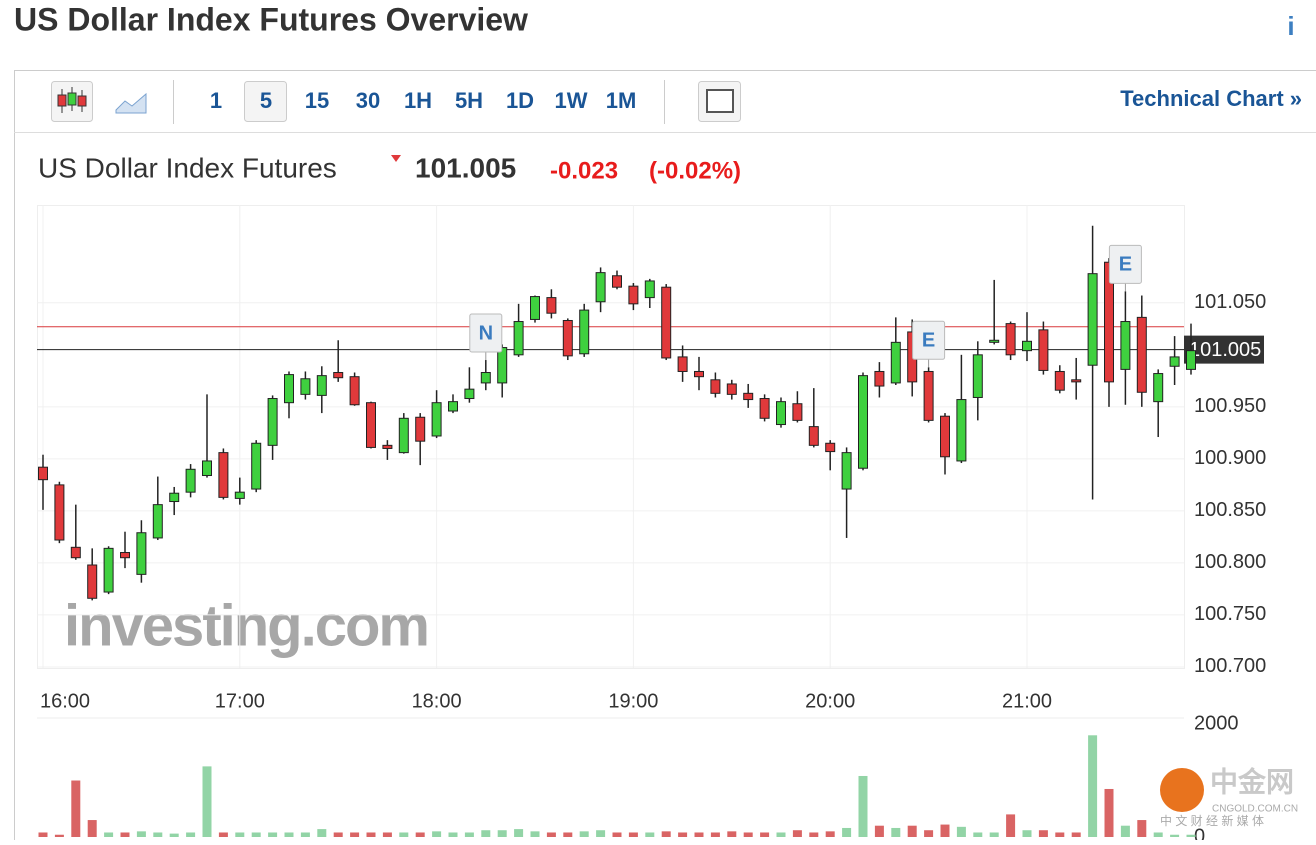 This screenshot has width=1316, height=845. What do you see at coordinates (1230, 614) in the screenshot?
I see `y-tick-label: 100.750` at bounding box center [1230, 614].